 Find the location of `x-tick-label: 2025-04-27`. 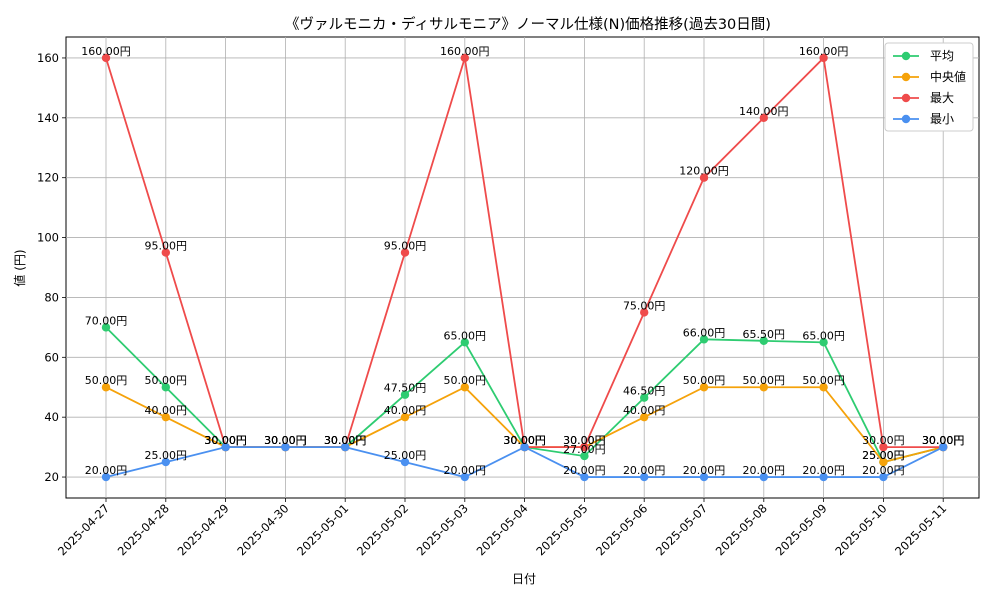

x-tick-label: 2025-04-27 is located at coordinates (83, 529).